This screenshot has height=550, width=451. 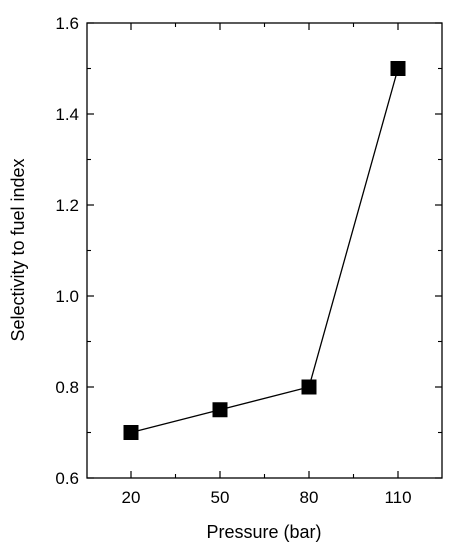 I want to click on y-tick-label: 1.0, so click(x=67, y=296).